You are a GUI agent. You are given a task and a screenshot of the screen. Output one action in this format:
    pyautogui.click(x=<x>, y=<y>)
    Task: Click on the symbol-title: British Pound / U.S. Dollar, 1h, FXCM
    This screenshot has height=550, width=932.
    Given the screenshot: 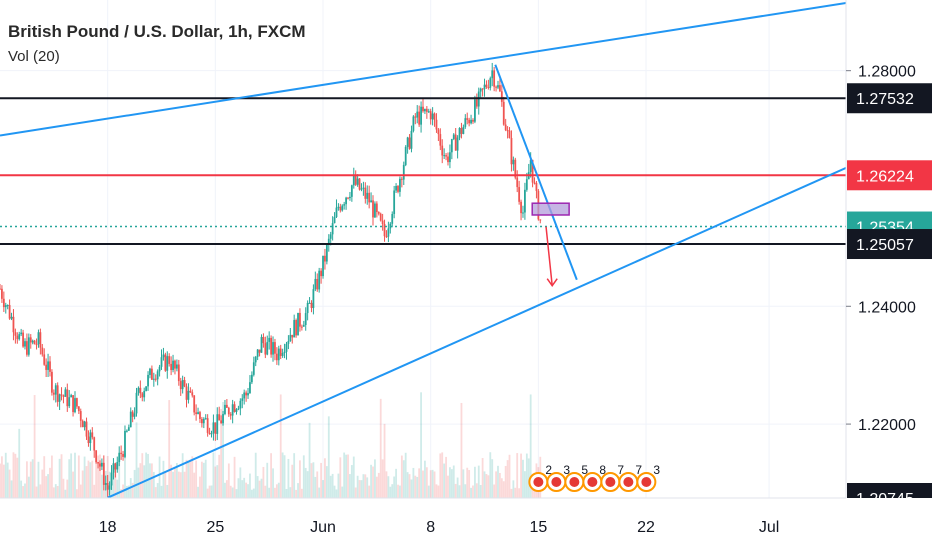 What is the action you would take?
    pyautogui.click(x=157, y=31)
    